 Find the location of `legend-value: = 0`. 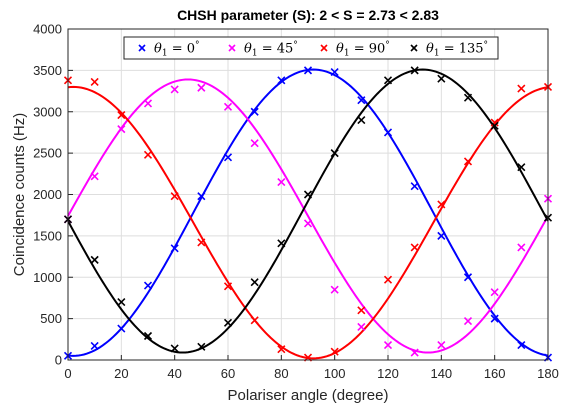

legend-value: = 0 is located at coordinates (181, 49).